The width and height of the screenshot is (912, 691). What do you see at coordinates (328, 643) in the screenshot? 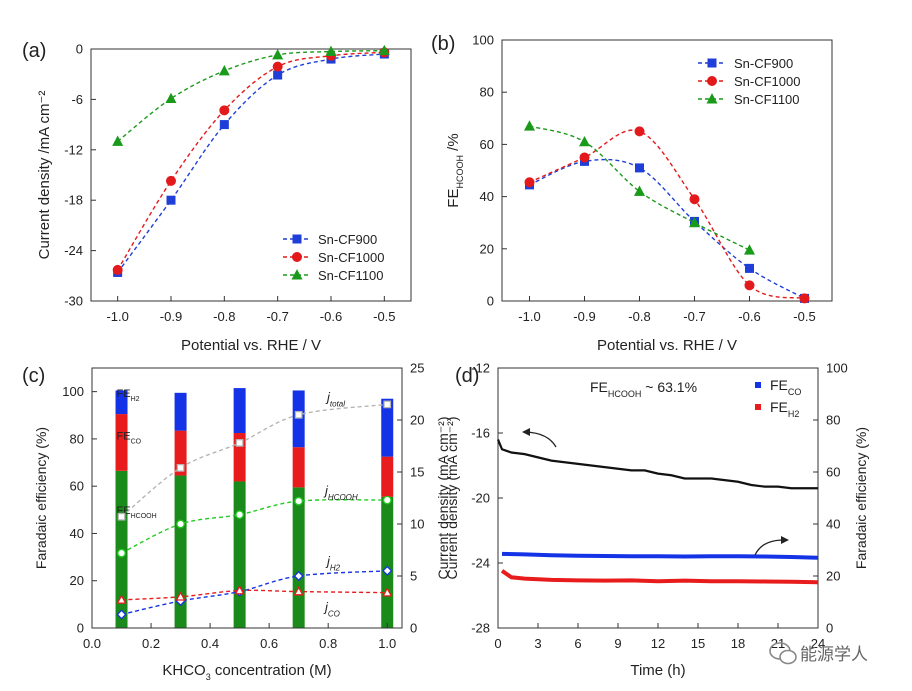
I see `x-tick-label: 0.8` at bounding box center [328, 643].